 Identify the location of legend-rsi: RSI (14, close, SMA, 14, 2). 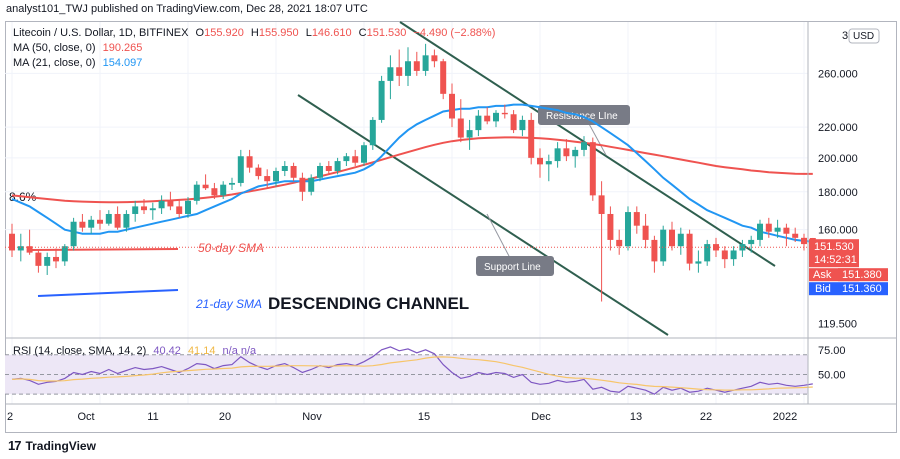
(80, 351).